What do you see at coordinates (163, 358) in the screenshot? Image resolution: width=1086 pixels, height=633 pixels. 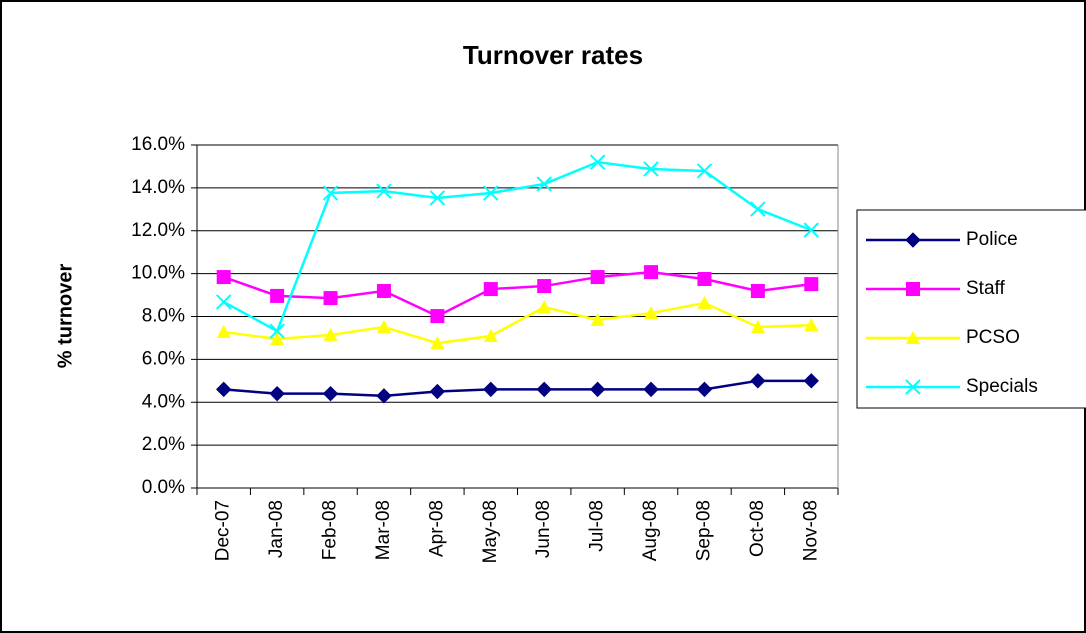 I see `y-tick-label: 6.0%` at bounding box center [163, 358].